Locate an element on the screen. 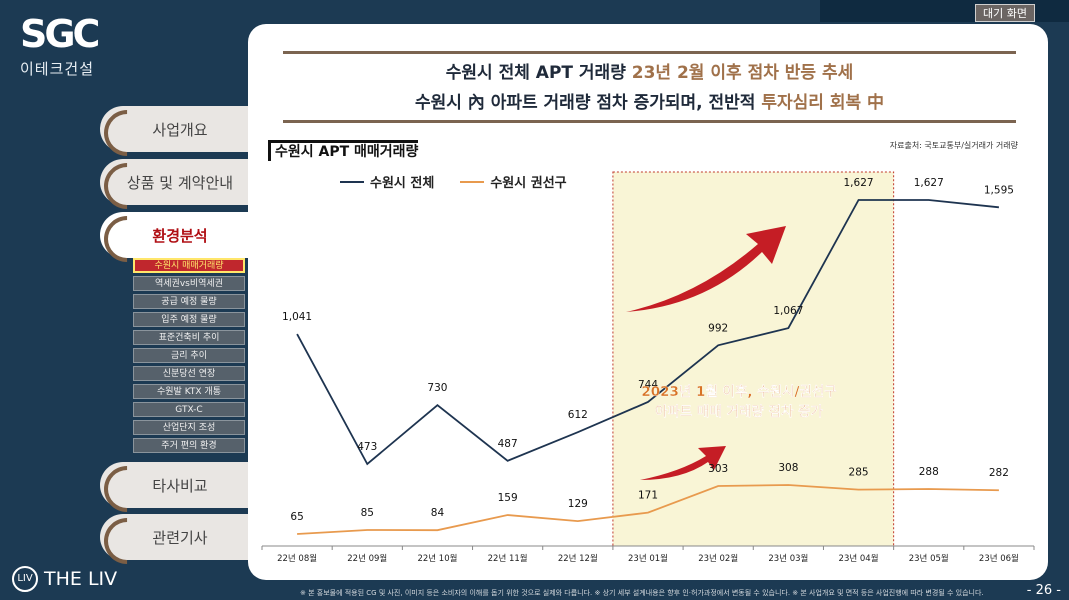 The width and height of the screenshot is (1069, 600). headline-line-1: 수원시 전체 APT 거래량 23년 2월 이후 점차 반등 추세 is located at coordinates (649, 73).